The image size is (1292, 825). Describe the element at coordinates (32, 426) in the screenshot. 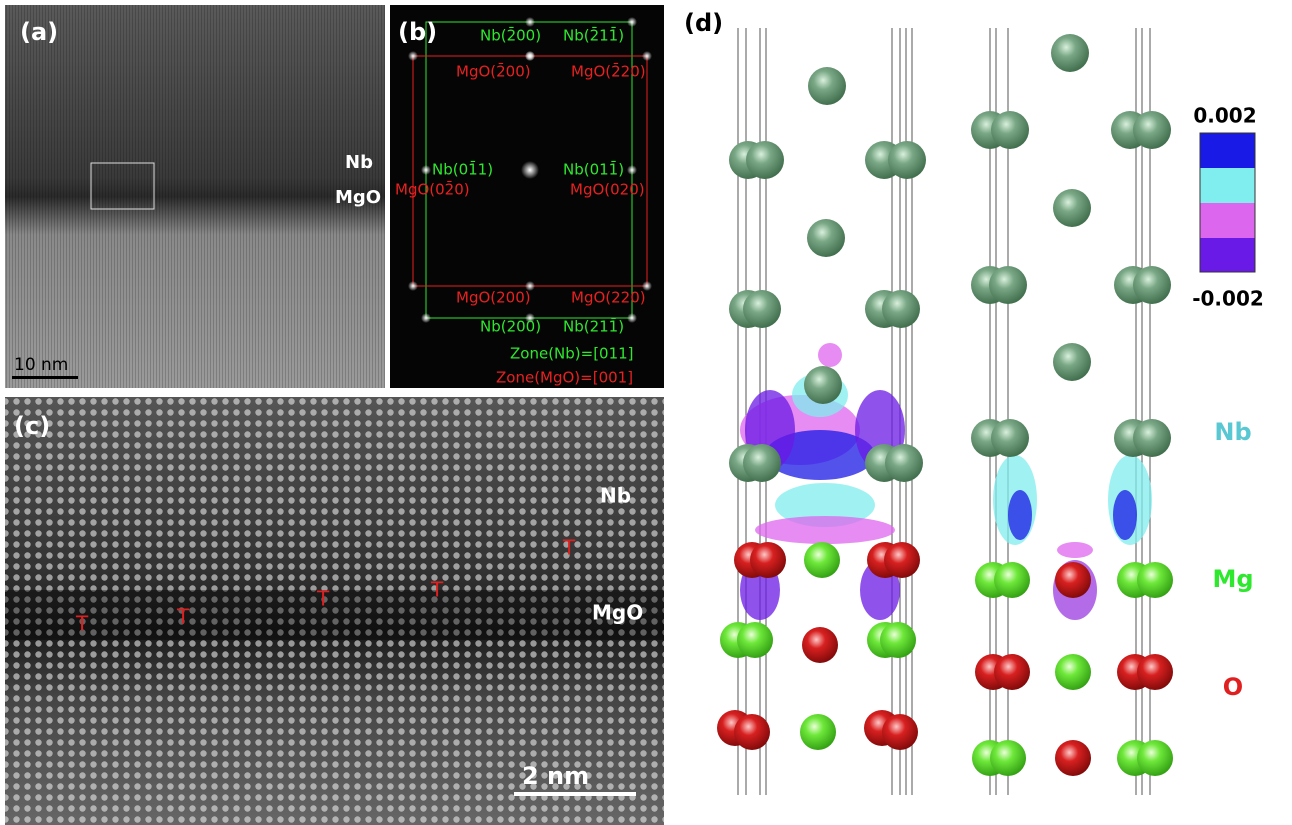

I see `panel-label: (c)` at that location.